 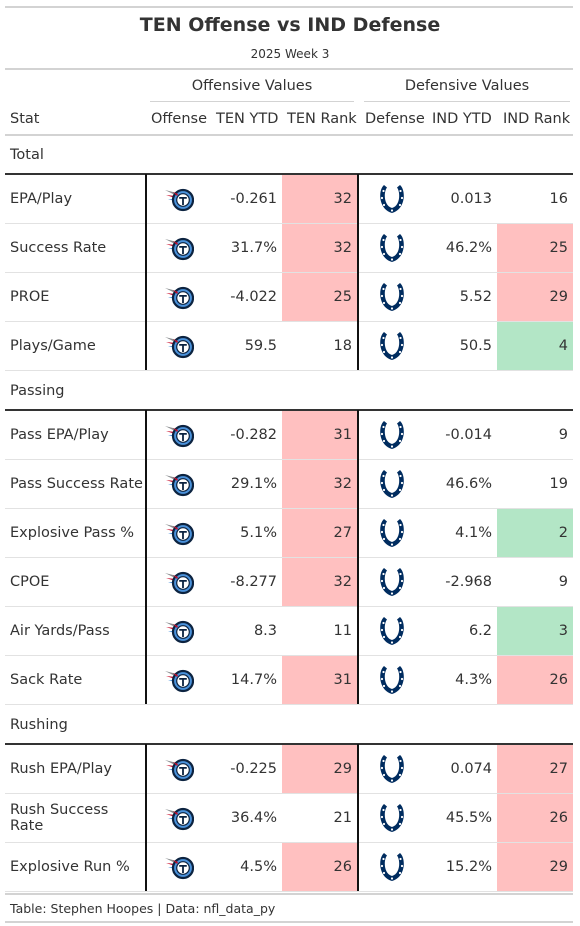 What do you see at coordinates (319, 346) in the screenshot?
I see `ten-rank-value: 18` at bounding box center [319, 346].